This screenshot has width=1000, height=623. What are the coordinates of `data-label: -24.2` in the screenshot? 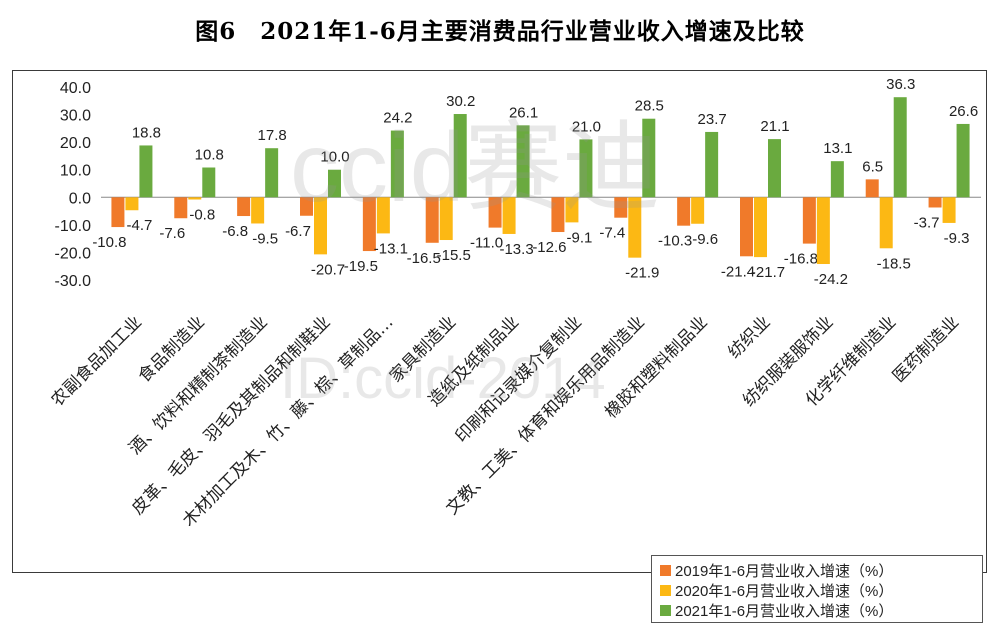 It's located at (831, 279).